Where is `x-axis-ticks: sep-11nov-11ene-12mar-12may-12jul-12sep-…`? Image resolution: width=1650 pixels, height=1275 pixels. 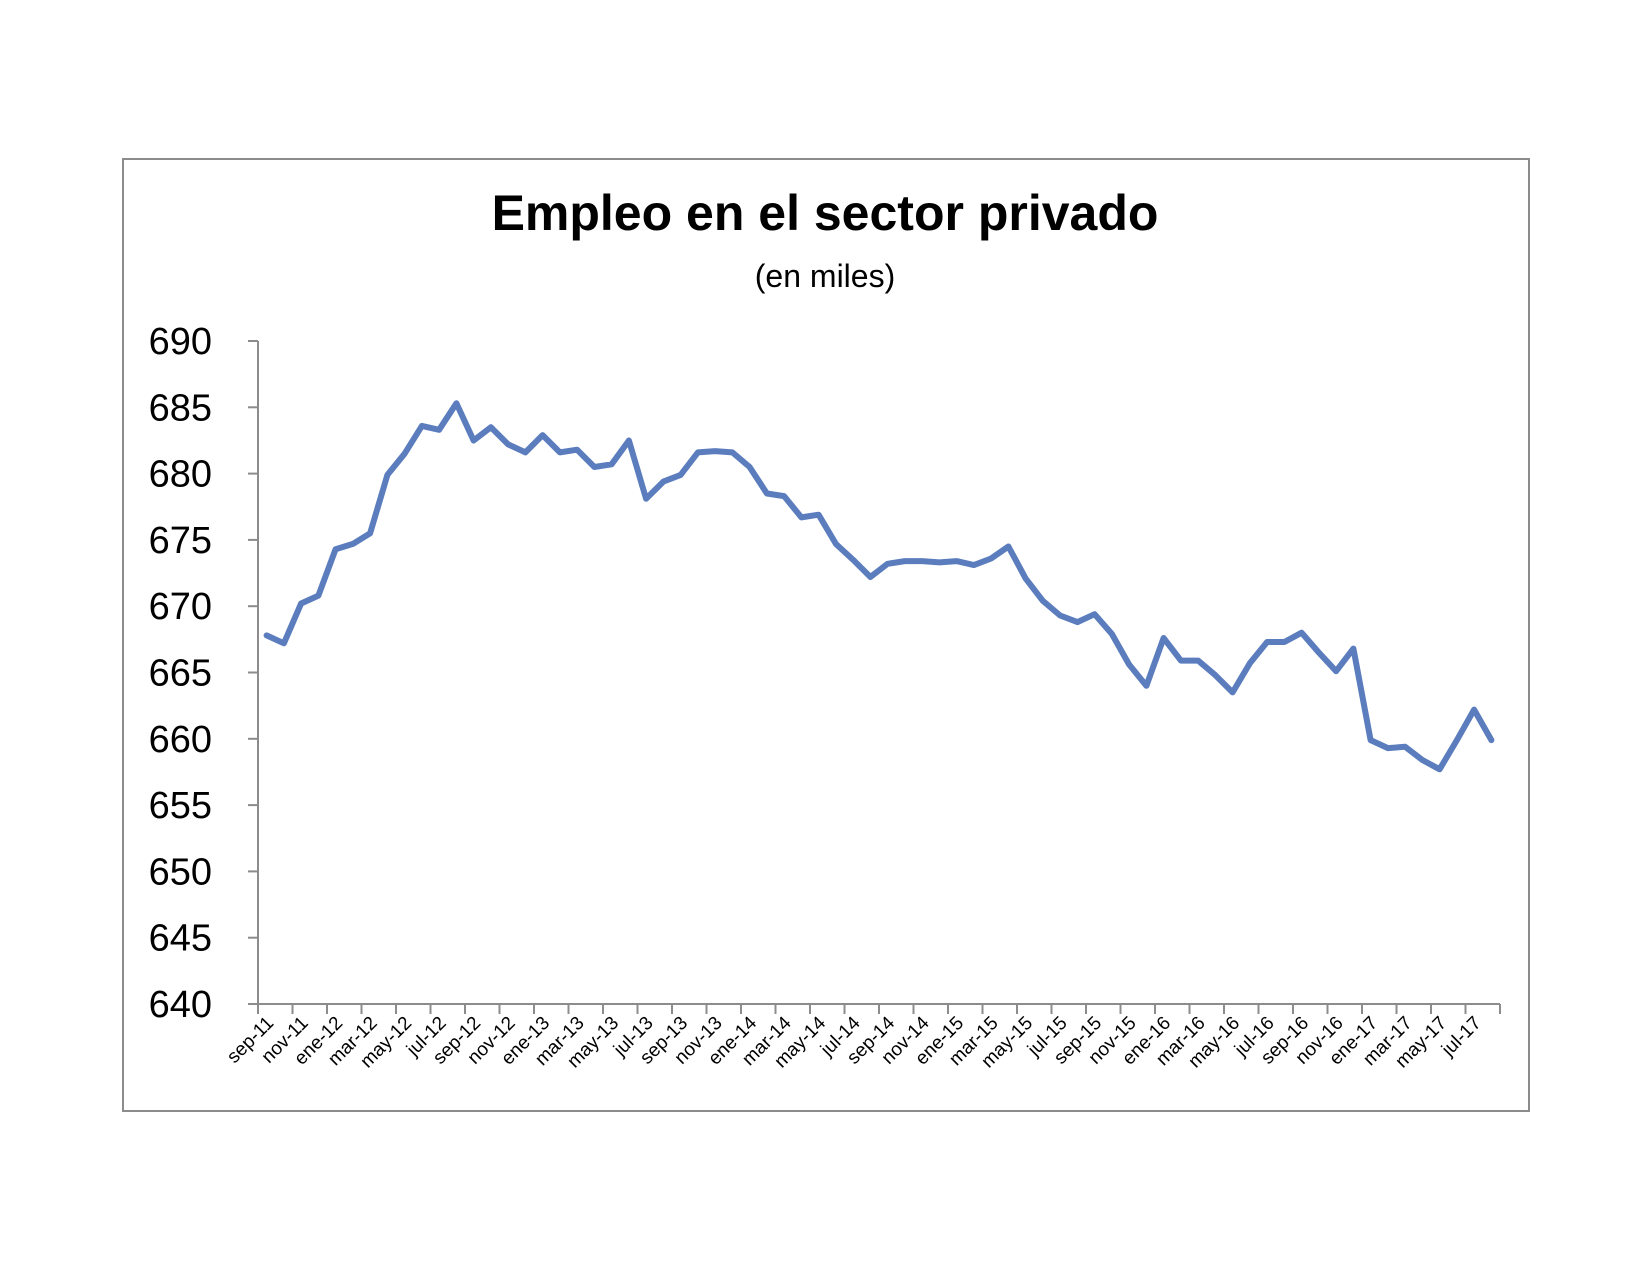 x-axis-ticks: sep-11nov-11ene-12mar-12may-12jul-12sep-… is located at coordinates (862, 1038).